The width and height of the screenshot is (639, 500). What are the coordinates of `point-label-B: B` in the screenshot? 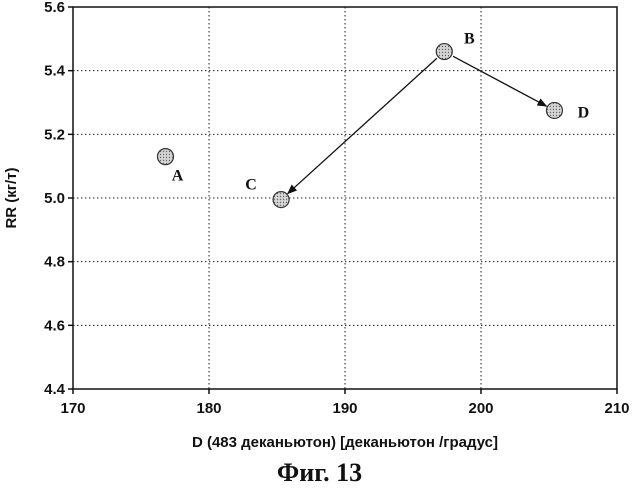 It's located at (469, 39).